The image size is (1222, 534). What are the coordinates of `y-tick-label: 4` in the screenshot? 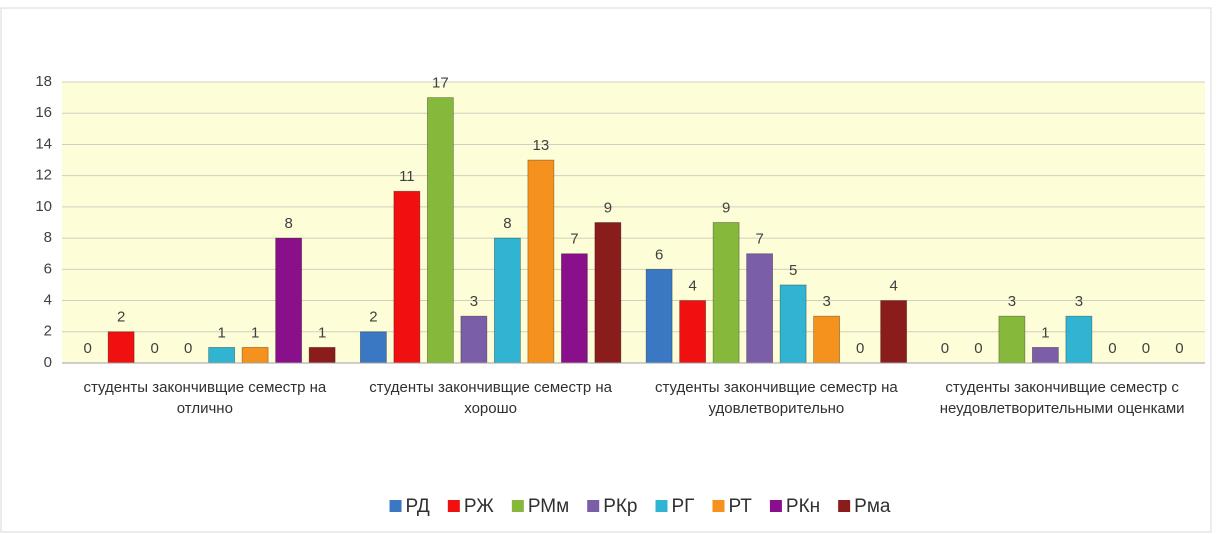 It's located at (48, 300).